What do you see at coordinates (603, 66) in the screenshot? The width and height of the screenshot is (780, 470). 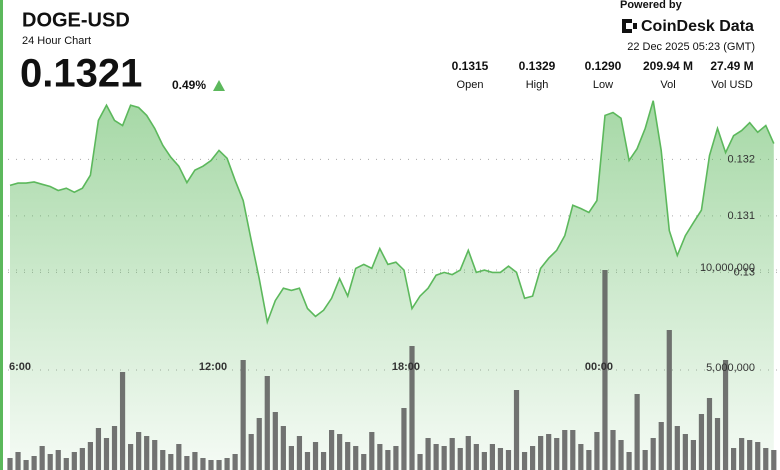 I see `stat-value: 0.1290` at bounding box center [603, 66].